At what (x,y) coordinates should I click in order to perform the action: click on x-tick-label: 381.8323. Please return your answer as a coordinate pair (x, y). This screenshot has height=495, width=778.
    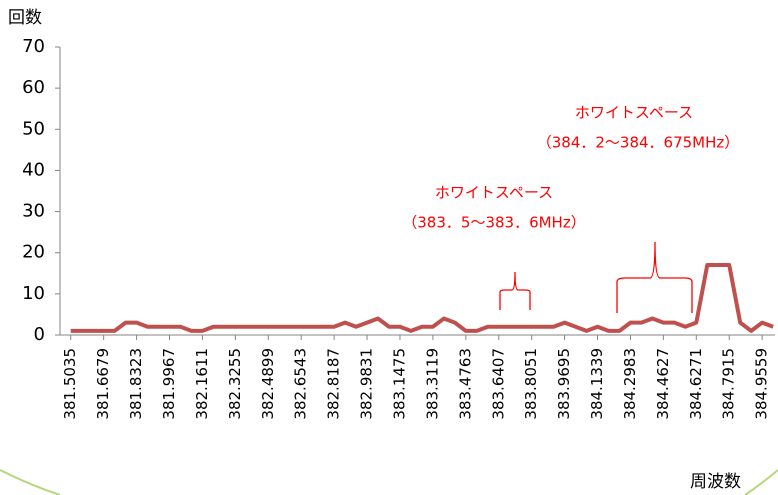
    Looking at the image, I should click on (136, 384).